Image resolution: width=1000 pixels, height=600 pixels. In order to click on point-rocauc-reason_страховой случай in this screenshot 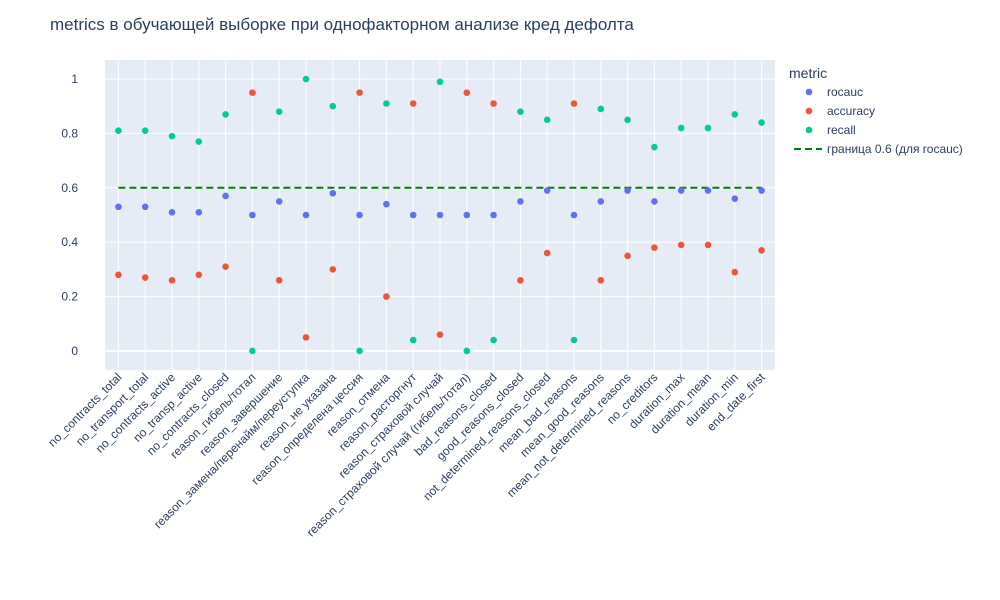, I will do `click(440, 215)`.